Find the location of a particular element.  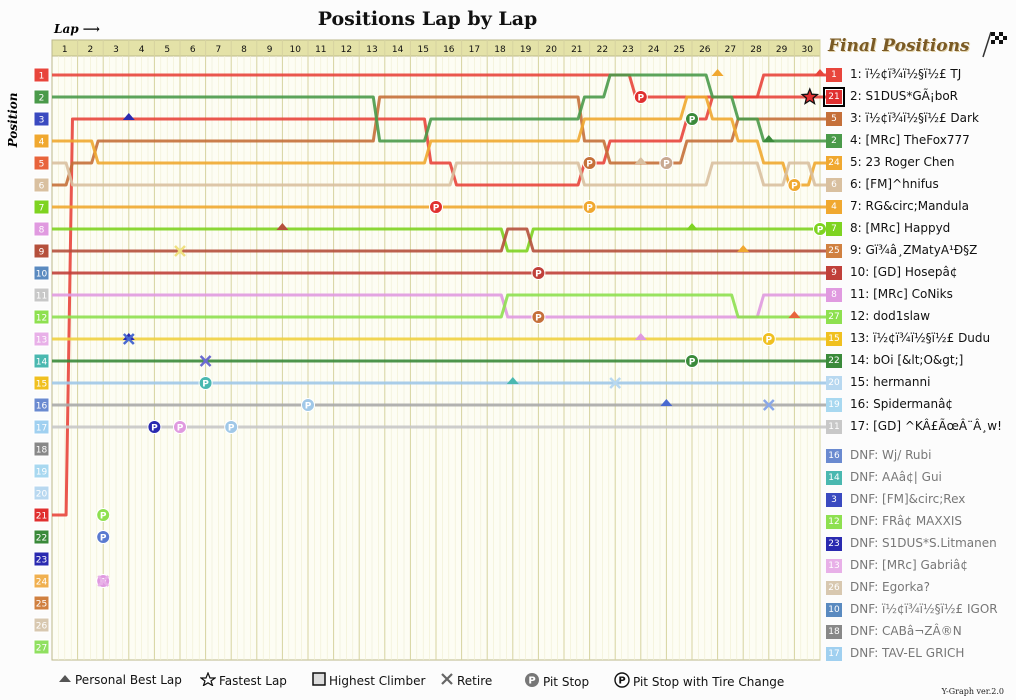

start-position-square: 27 is located at coordinates (834, 317).